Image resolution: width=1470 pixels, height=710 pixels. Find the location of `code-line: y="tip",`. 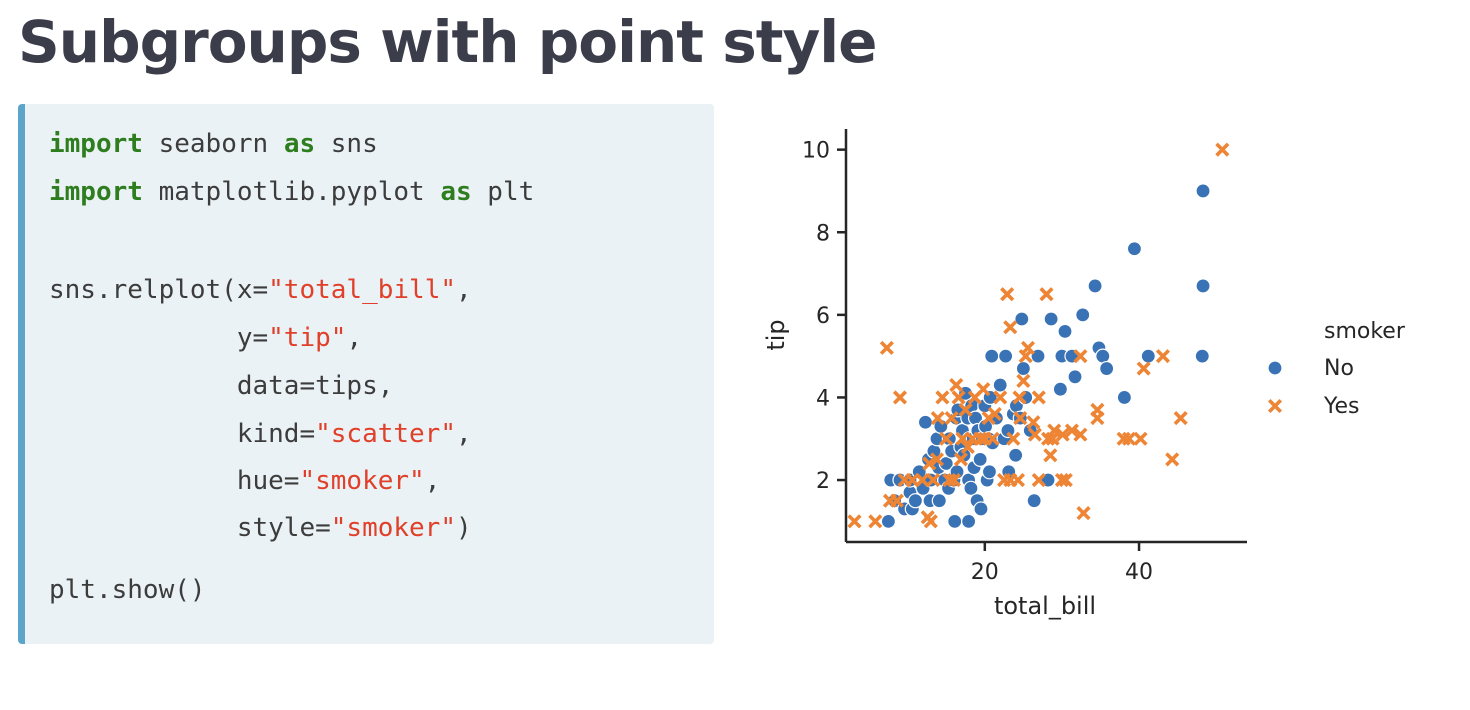

code-line: y="tip", is located at coordinates (205, 338).